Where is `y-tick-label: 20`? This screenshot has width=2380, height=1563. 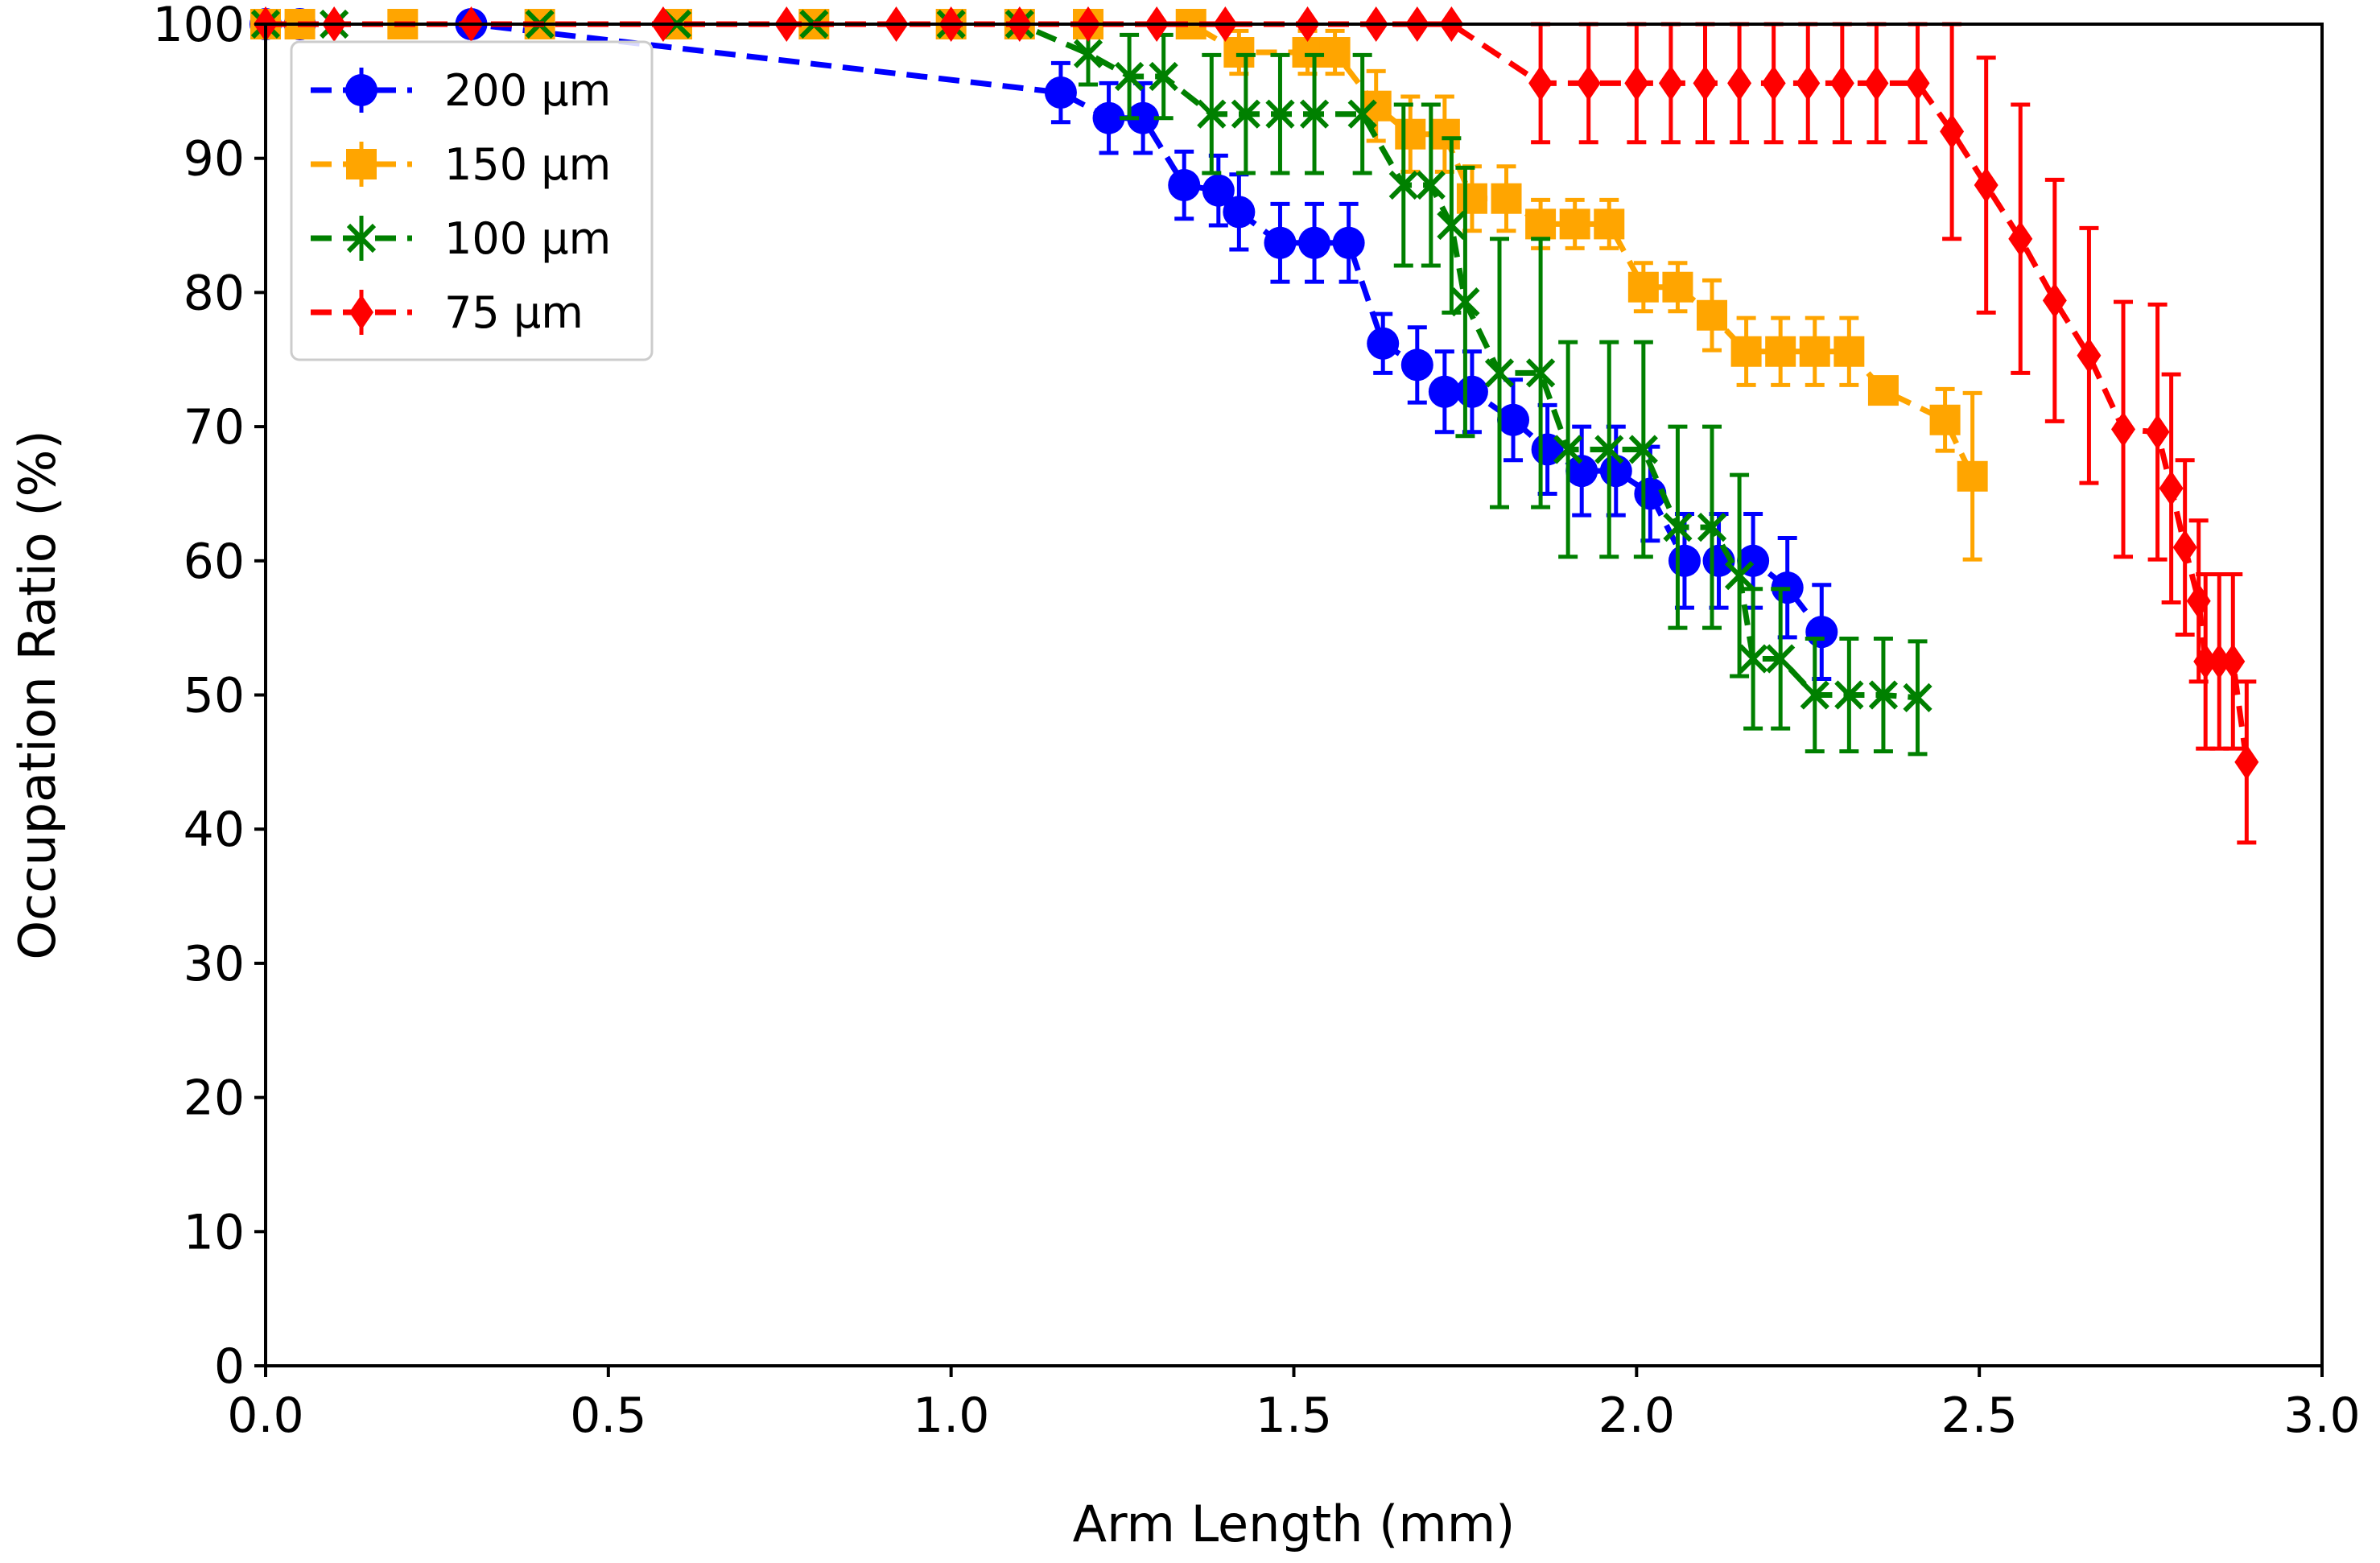 y-tick-label: 20 is located at coordinates (214, 1098).